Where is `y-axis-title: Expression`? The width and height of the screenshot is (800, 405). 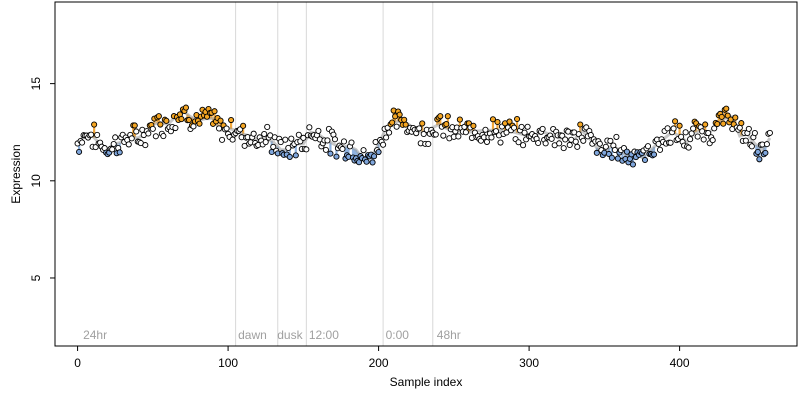 y-axis-title: Expression is located at coordinates (16, 173).